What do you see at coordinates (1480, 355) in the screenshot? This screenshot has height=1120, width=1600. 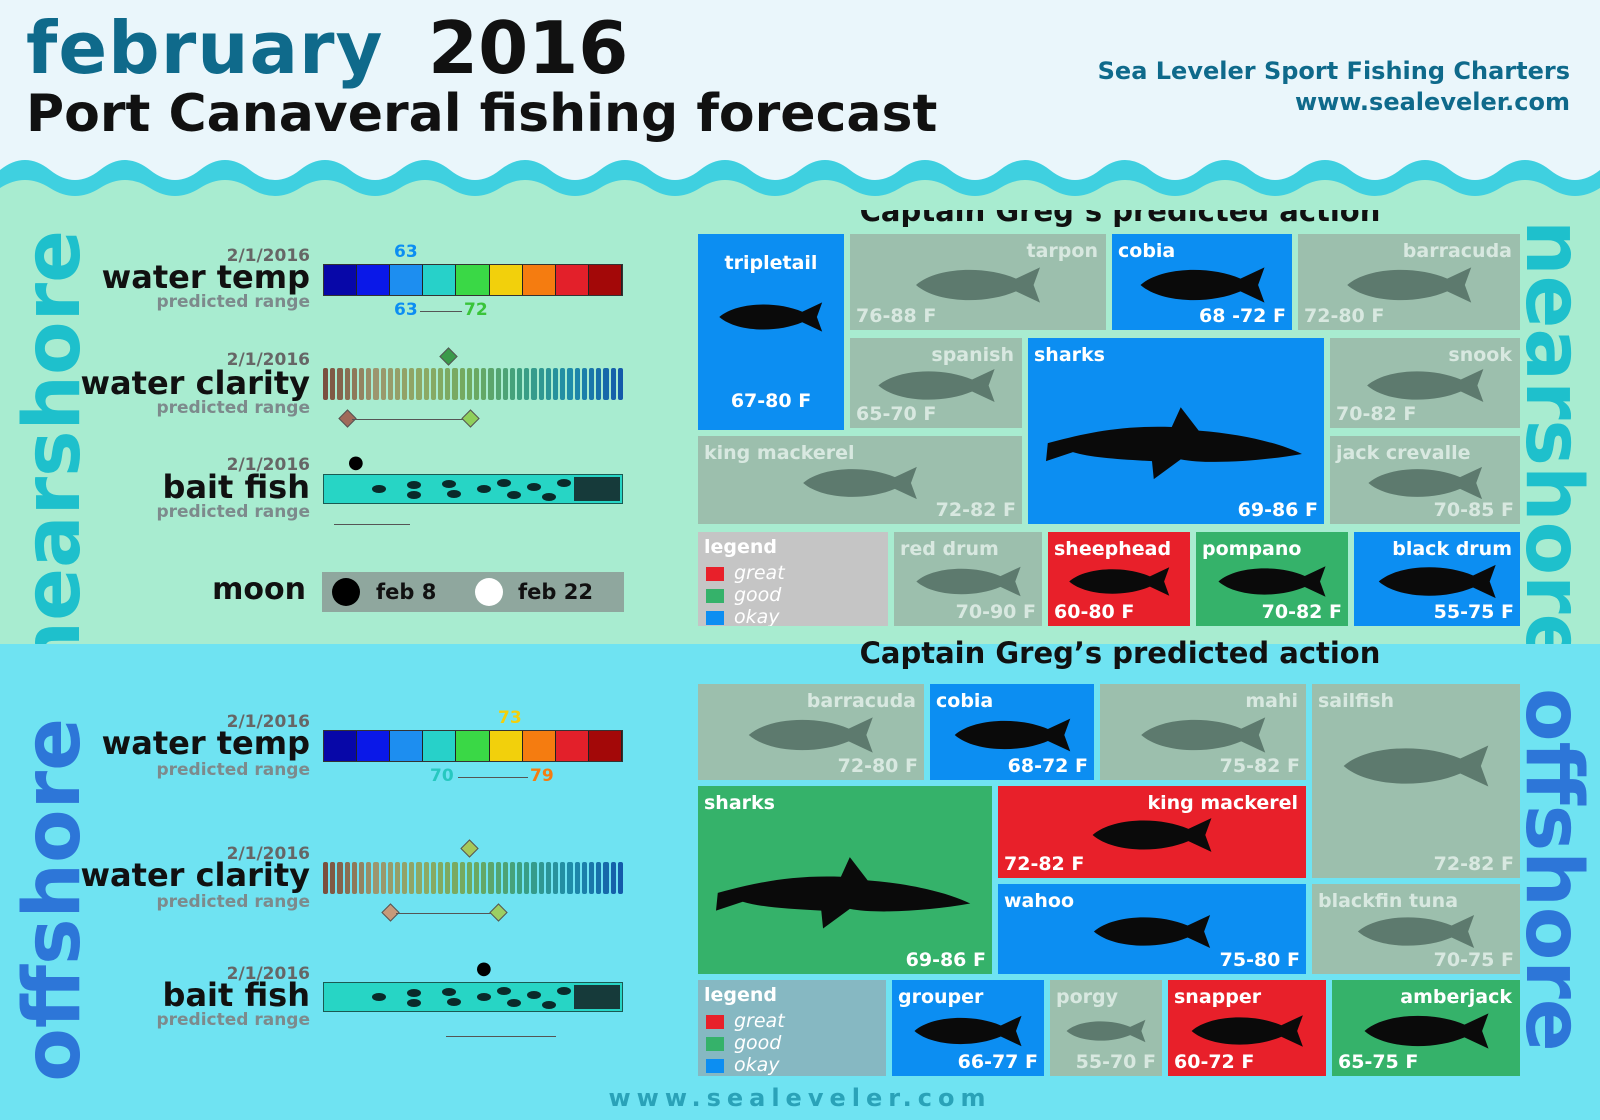 I see `species-name: snook` at bounding box center [1480, 355].